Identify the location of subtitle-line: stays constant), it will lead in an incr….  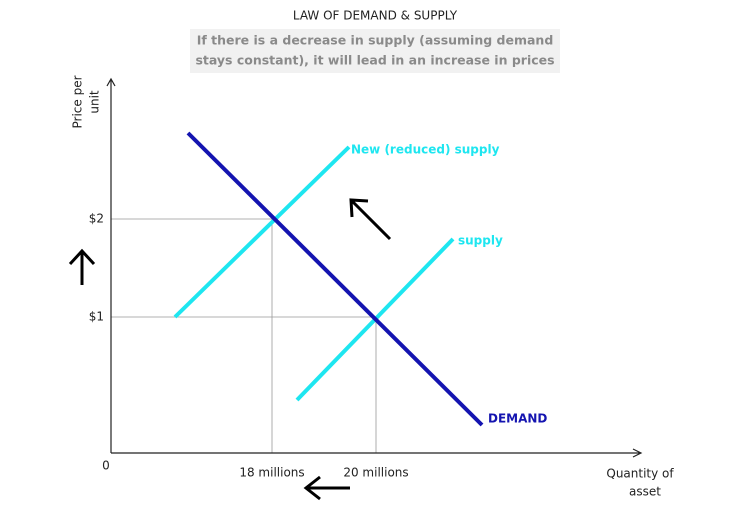
(374, 60).